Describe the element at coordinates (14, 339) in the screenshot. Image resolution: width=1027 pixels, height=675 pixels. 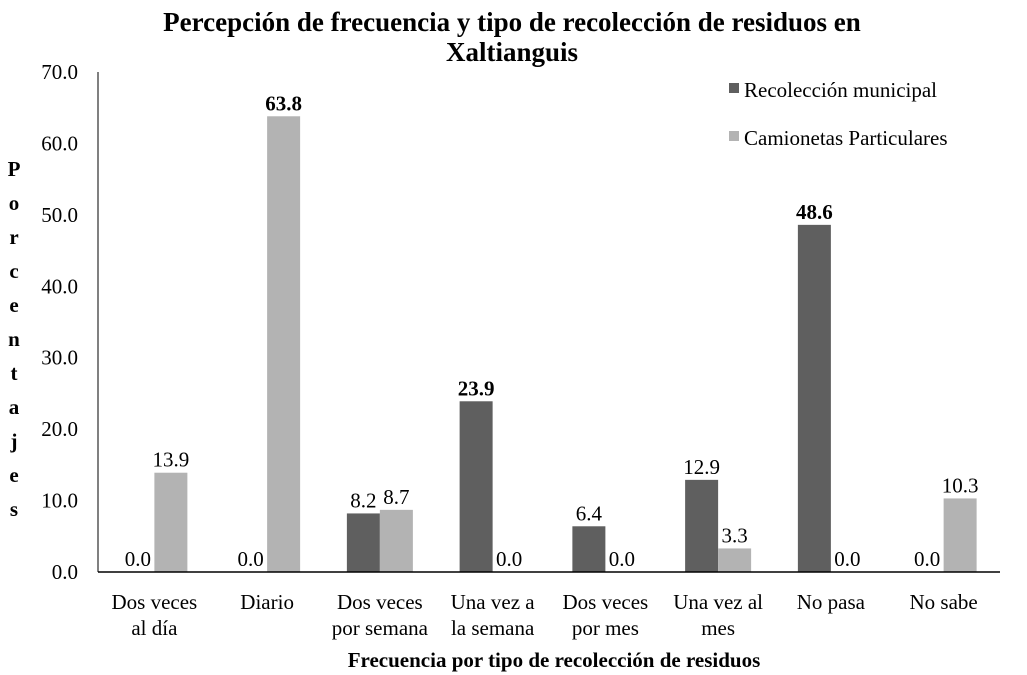
I see `y-axis-label-letter: n` at that location.